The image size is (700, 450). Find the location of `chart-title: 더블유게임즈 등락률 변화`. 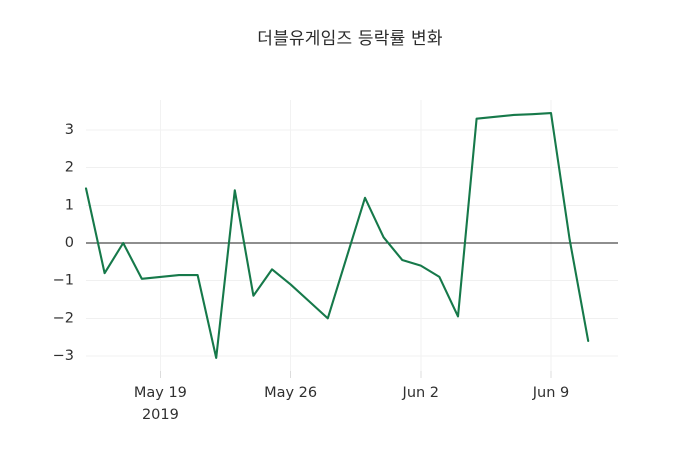

chart-title: 더블유게임즈 등락률 변화 is located at coordinates (350, 39).